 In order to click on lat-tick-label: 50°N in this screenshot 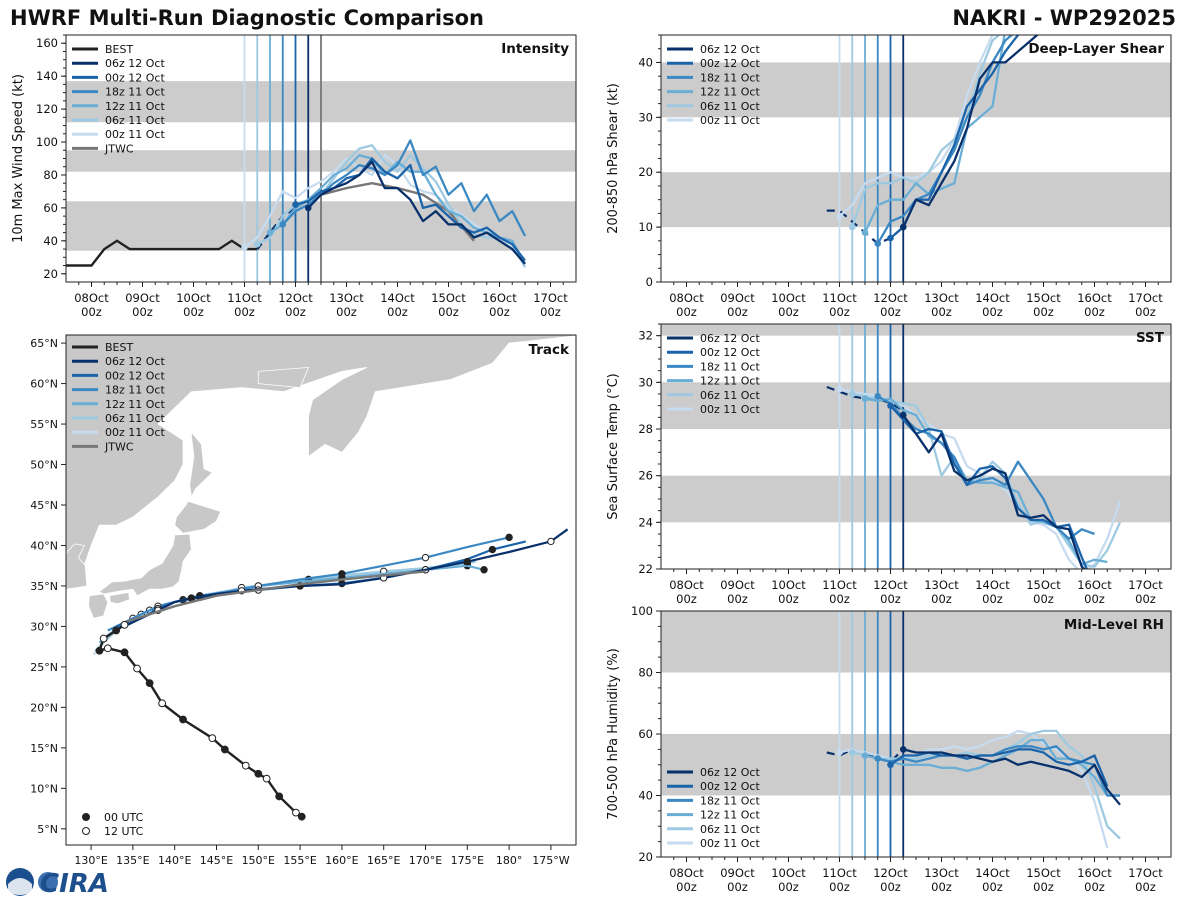, I will do `click(44, 465)`.